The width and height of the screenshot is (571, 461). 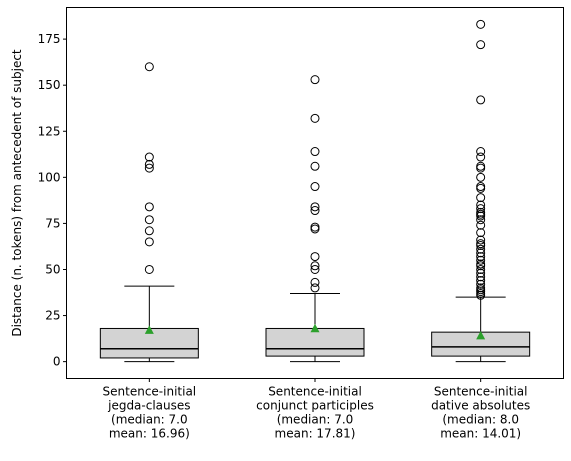 What do you see at coordinates (52, 200) in the screenshot?
I see `y-axis: 0 25 50 75 100 125 150 175` at bounding box center [52, 200].